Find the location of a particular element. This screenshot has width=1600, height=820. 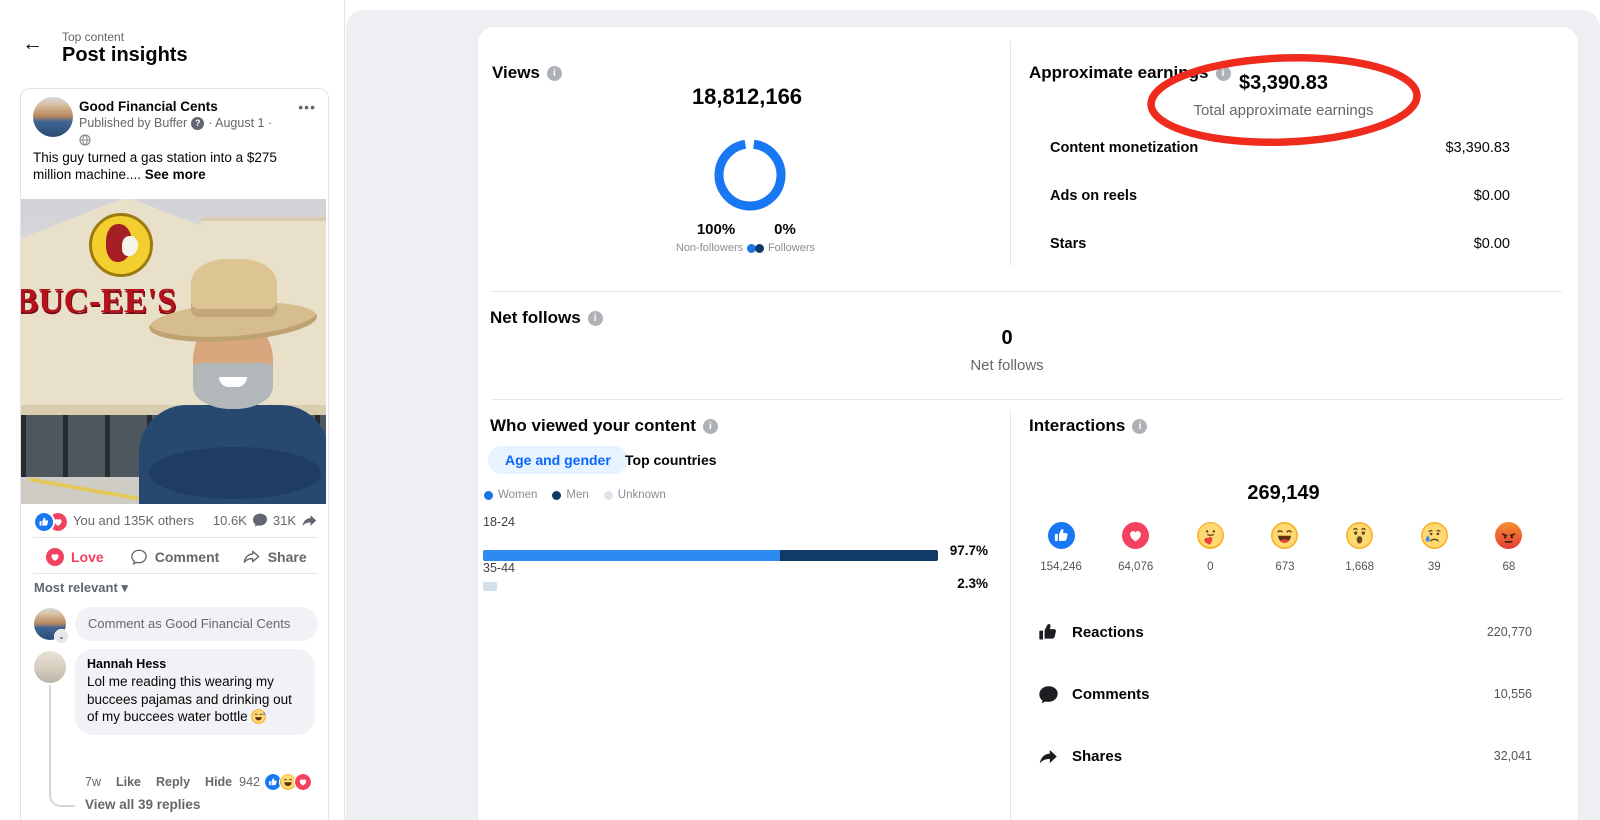

haha-icon is located at coordinates (288, 782).